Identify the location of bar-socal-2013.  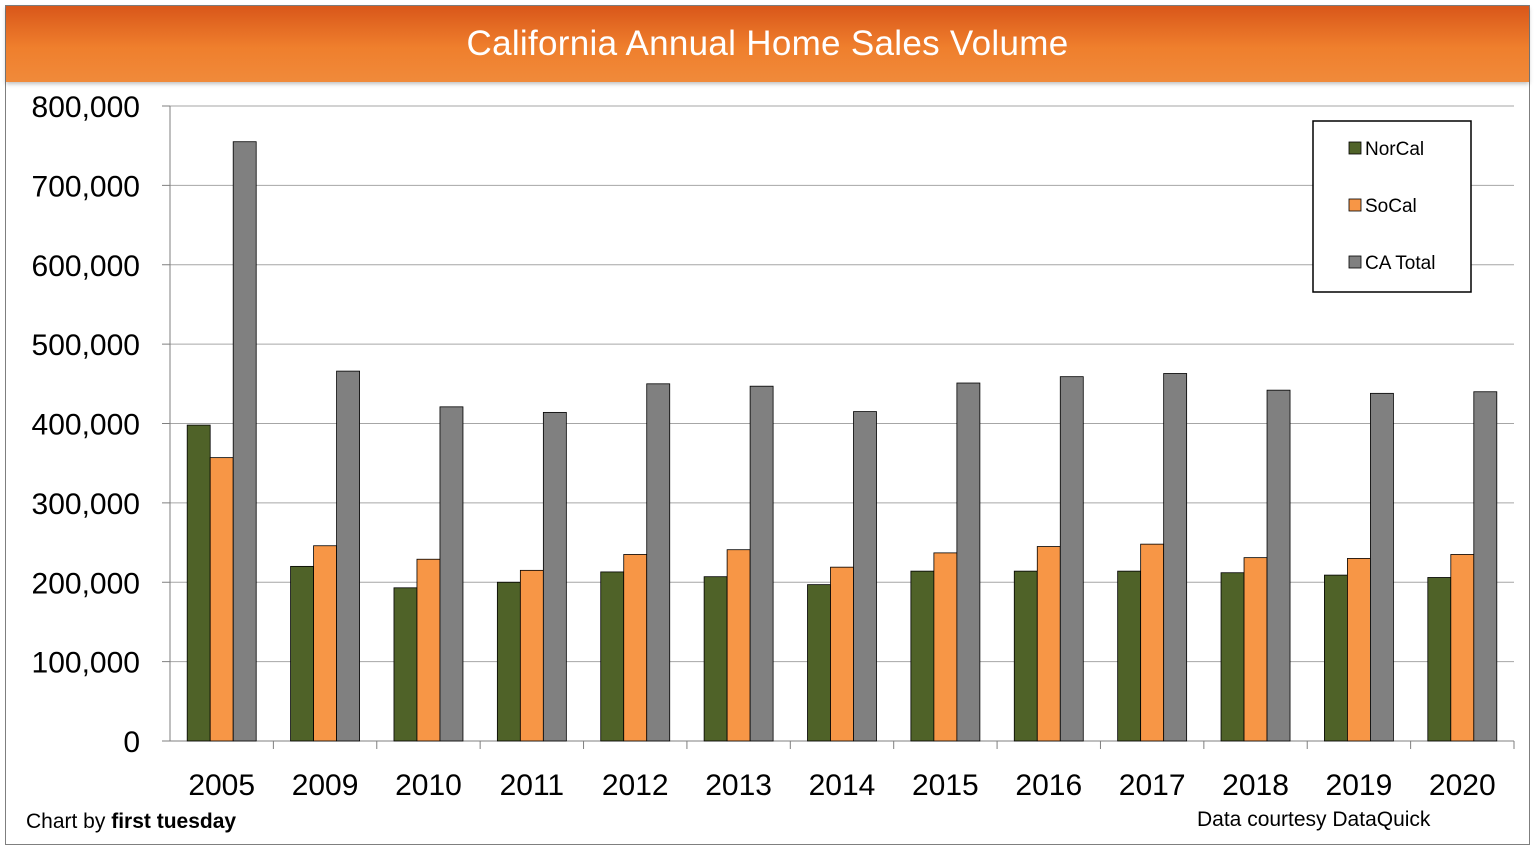
(738, 645).